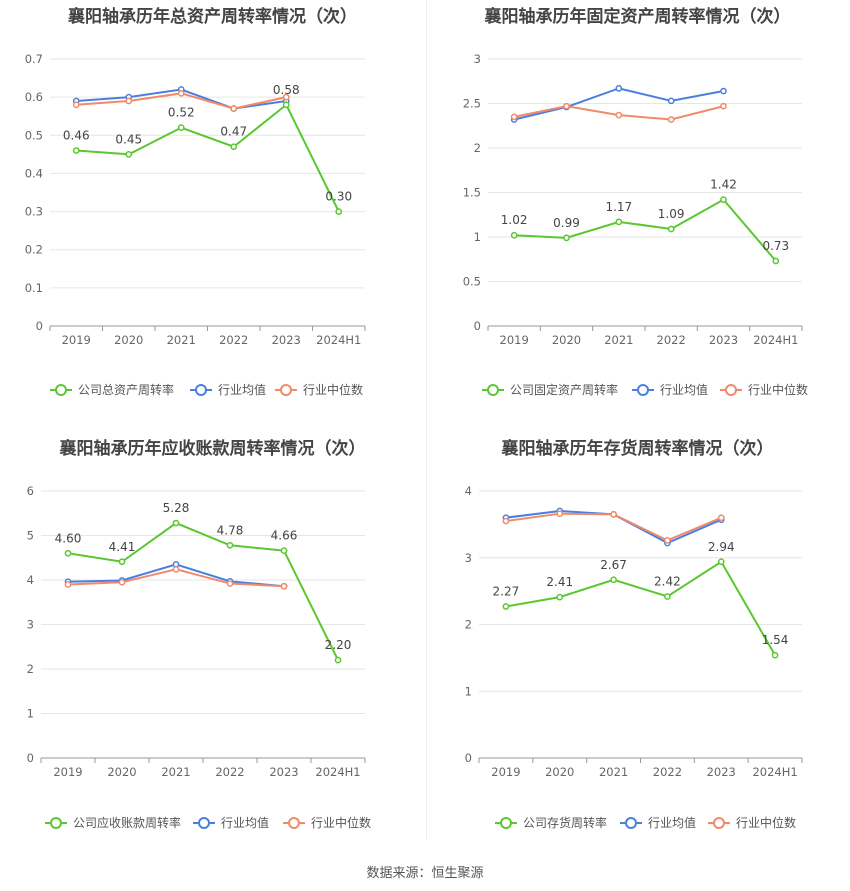 The height and width of the screenshot is (891, 850). I want to click on data-label: 4.78, so click(230, 530).